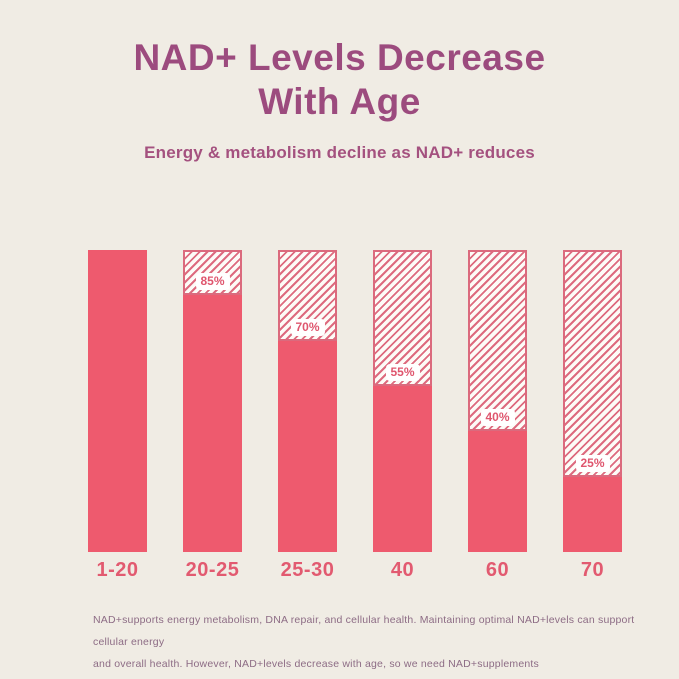 Image resolution: width=679 pixels, height=679 pixels. Describe the element at coordinates (339, 57) in the screenshot. I see `page-title-line1: NAD+ Levels Decrease` at that location.